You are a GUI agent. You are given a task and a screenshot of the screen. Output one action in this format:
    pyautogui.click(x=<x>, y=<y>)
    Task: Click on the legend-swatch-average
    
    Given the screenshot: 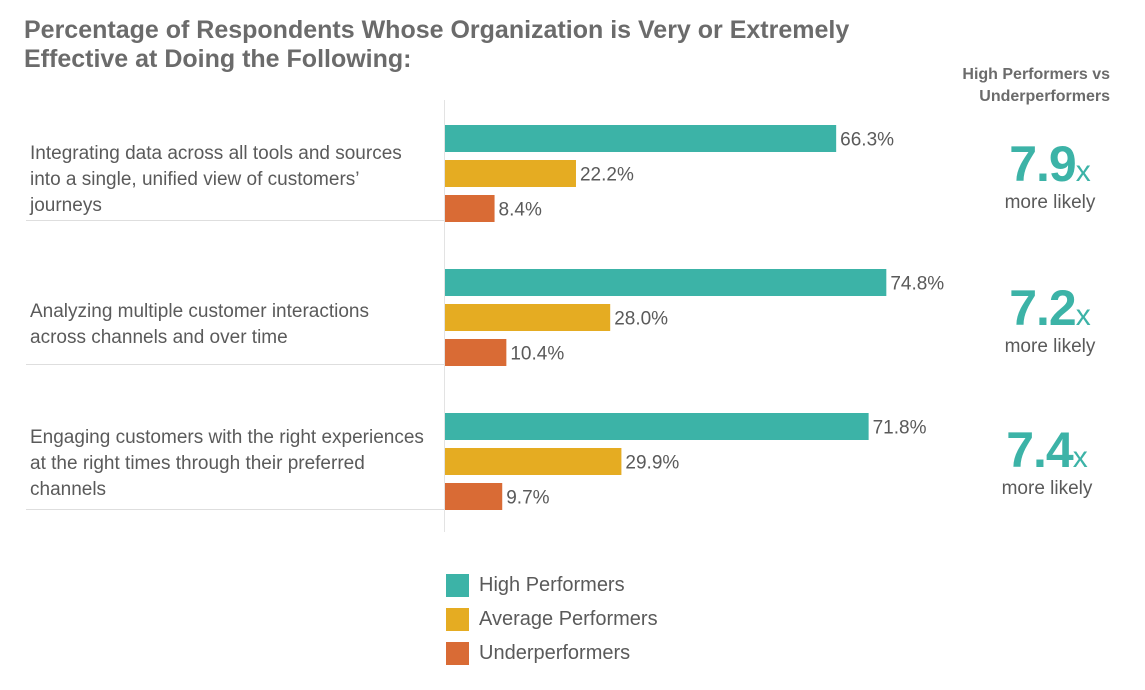 What is the action you would take?
    pyautogui.click(x=457, y=619)
    